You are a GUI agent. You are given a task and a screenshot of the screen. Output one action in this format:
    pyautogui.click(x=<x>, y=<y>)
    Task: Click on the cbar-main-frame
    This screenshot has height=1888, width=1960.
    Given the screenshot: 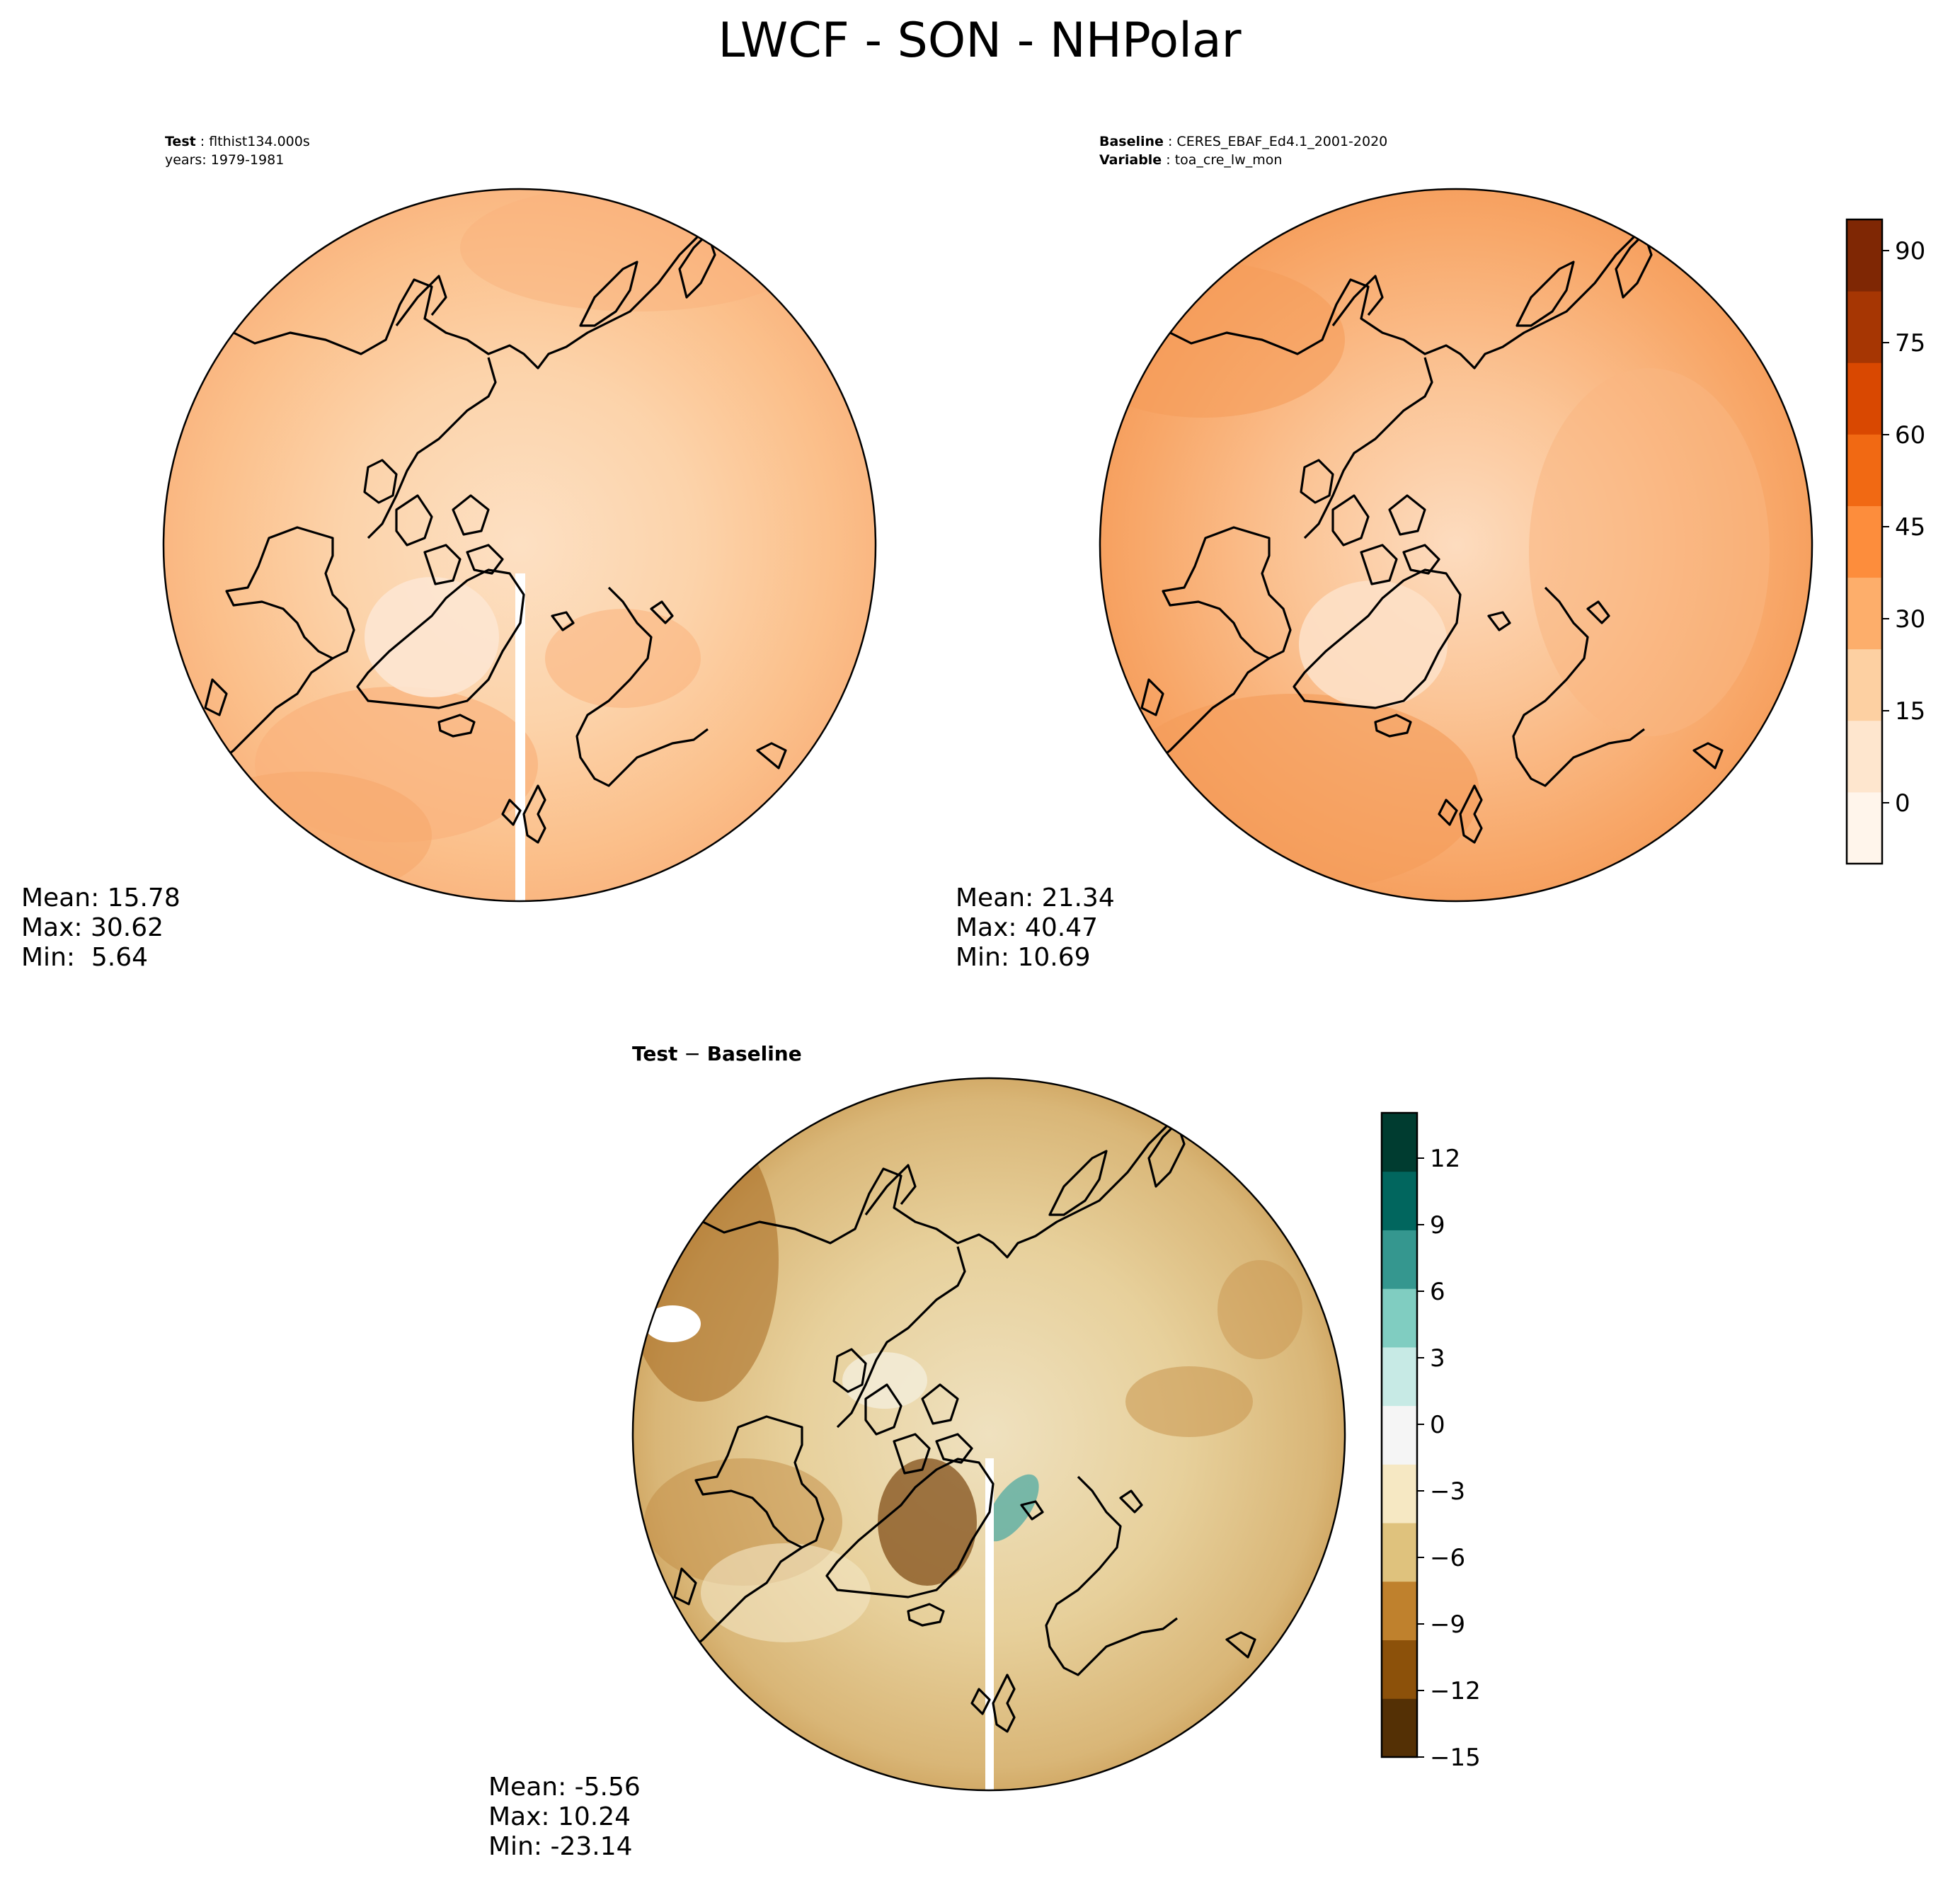 What is the action you would take?
    pyautogui.click(x=1864, y=541)
    